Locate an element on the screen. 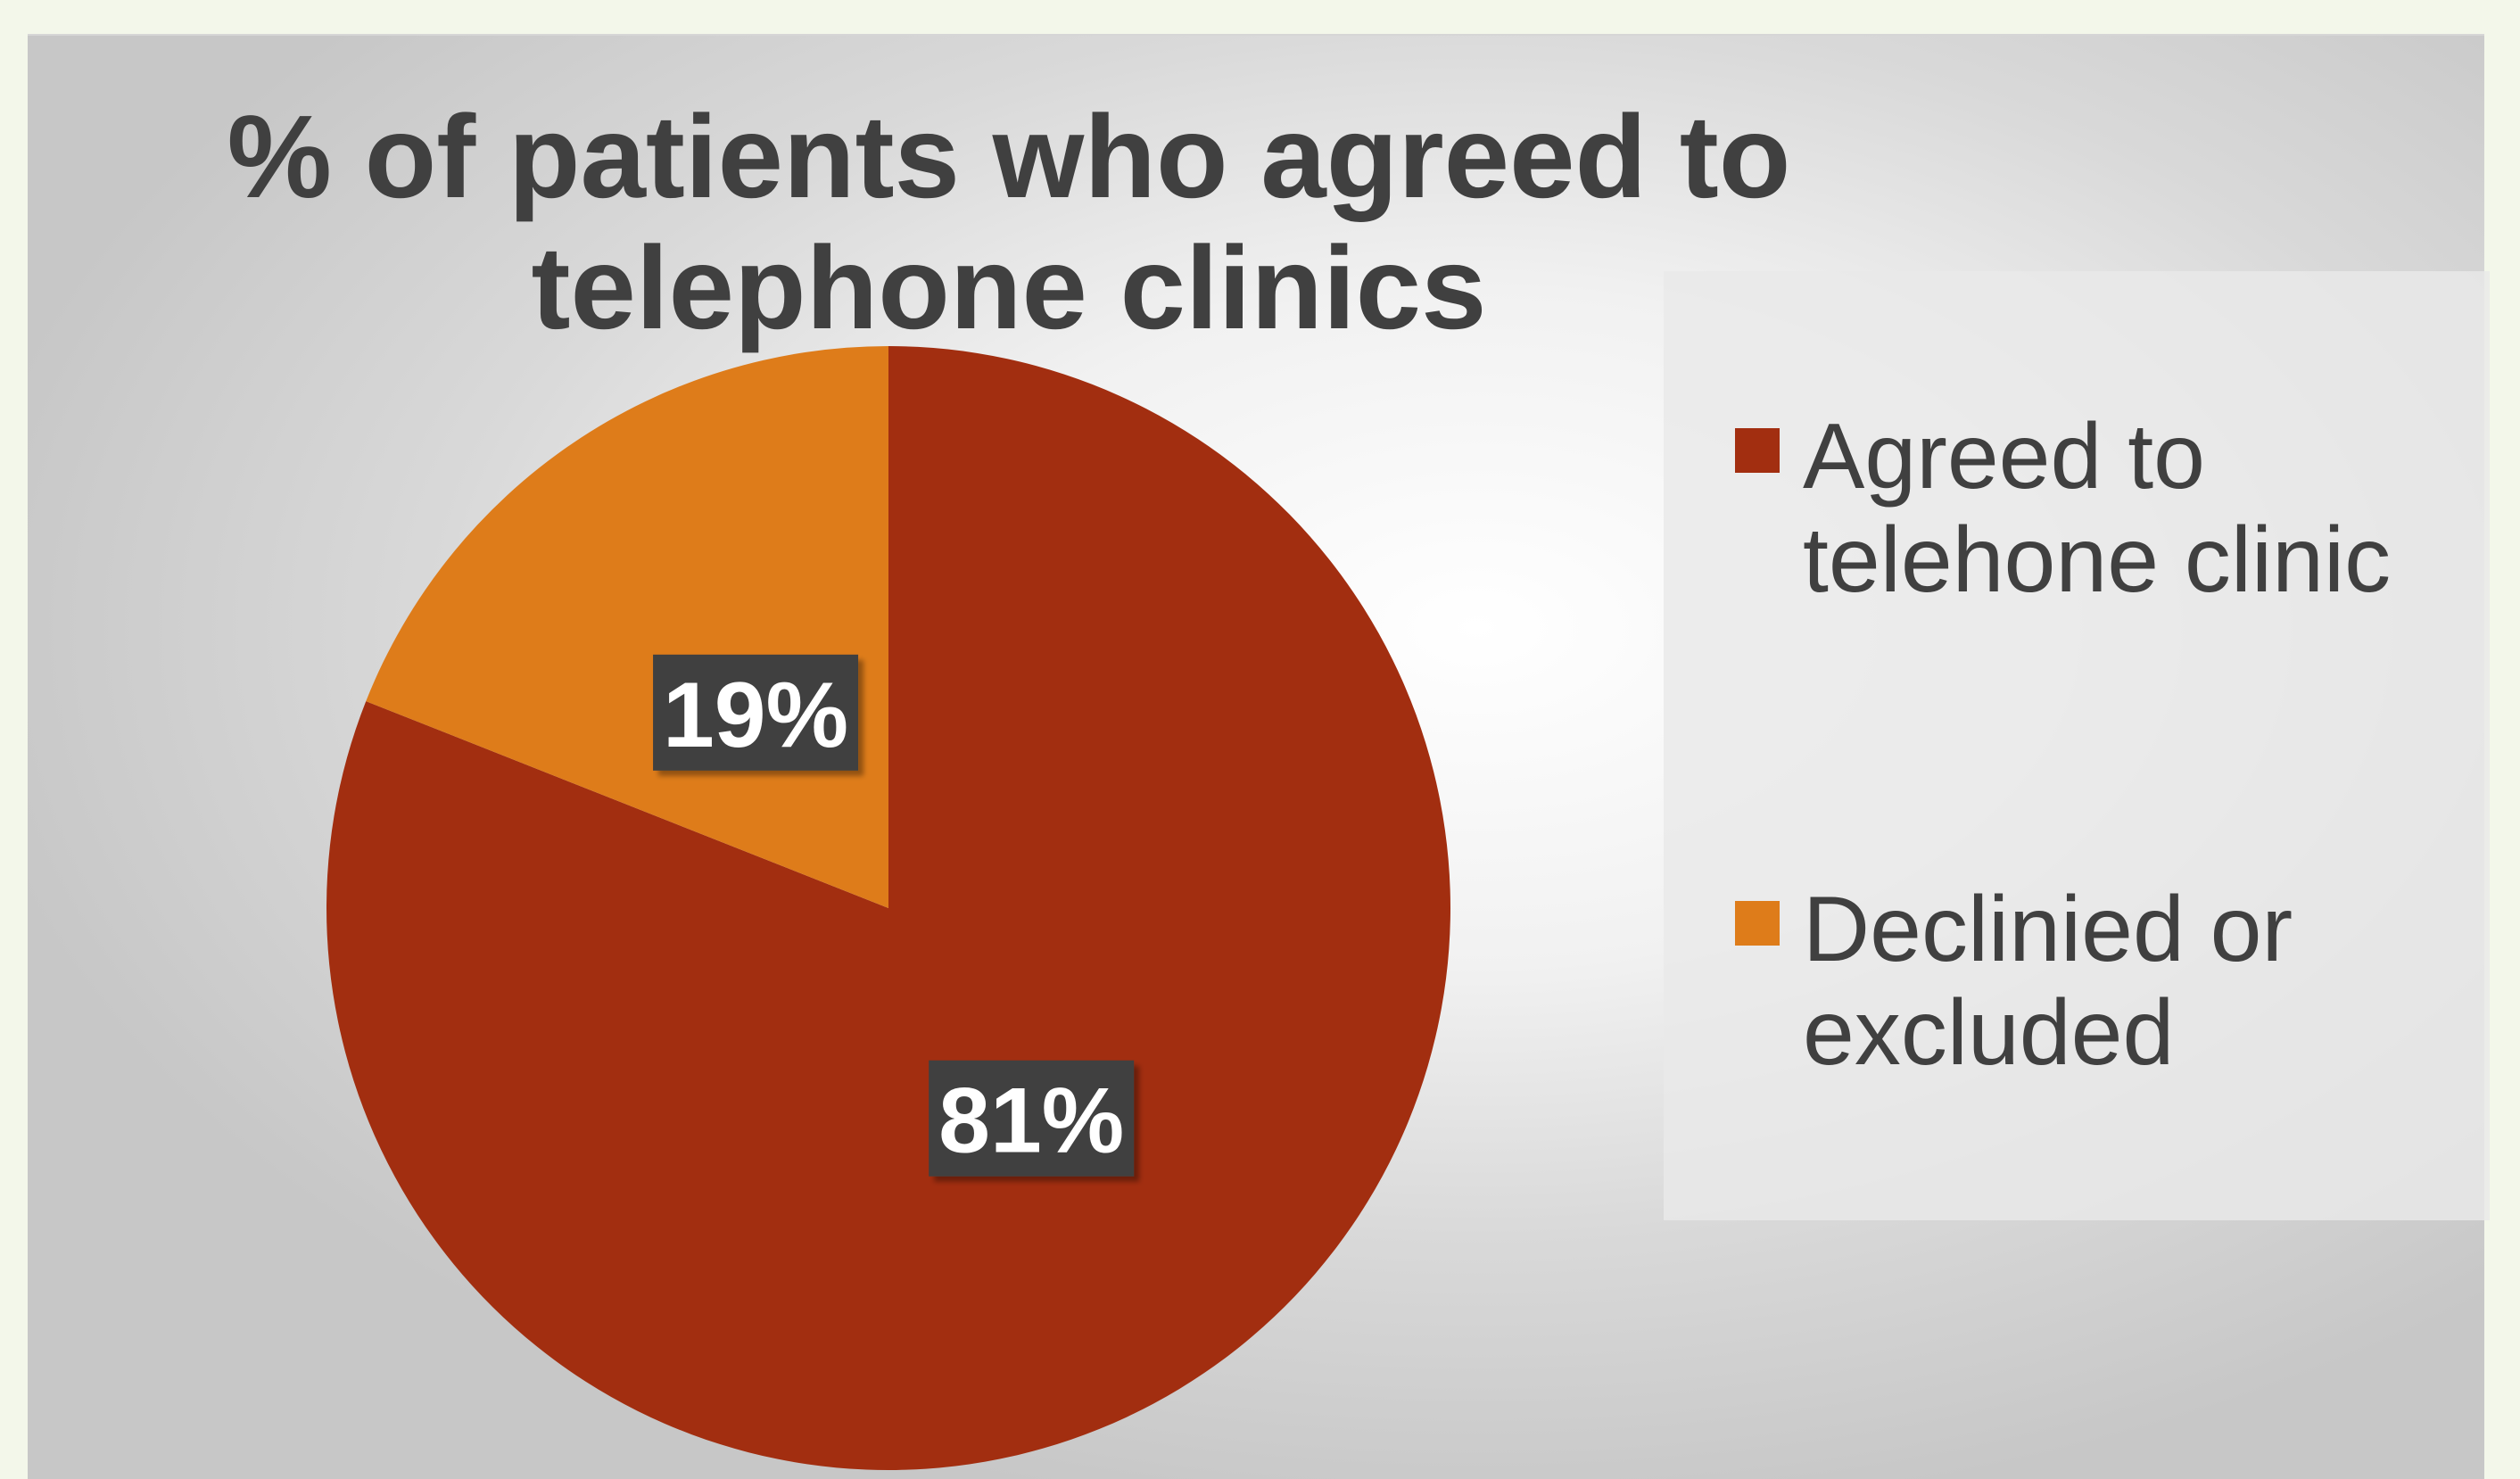 The height and width of the screenshot is (1479, 2520). legend-label-declined: Declinied or excluded is located at coordinates (2048, 982).